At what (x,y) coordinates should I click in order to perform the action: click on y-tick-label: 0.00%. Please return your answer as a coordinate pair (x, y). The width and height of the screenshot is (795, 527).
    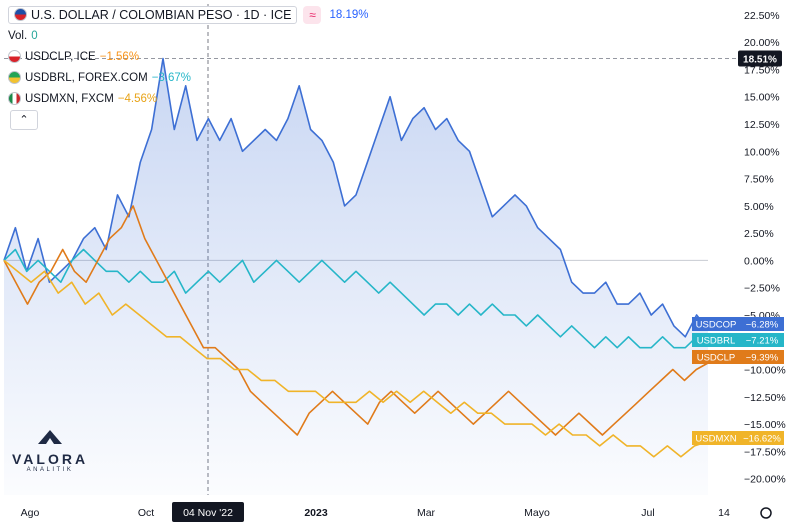
    Looking at the image, I should click on (759, 261).